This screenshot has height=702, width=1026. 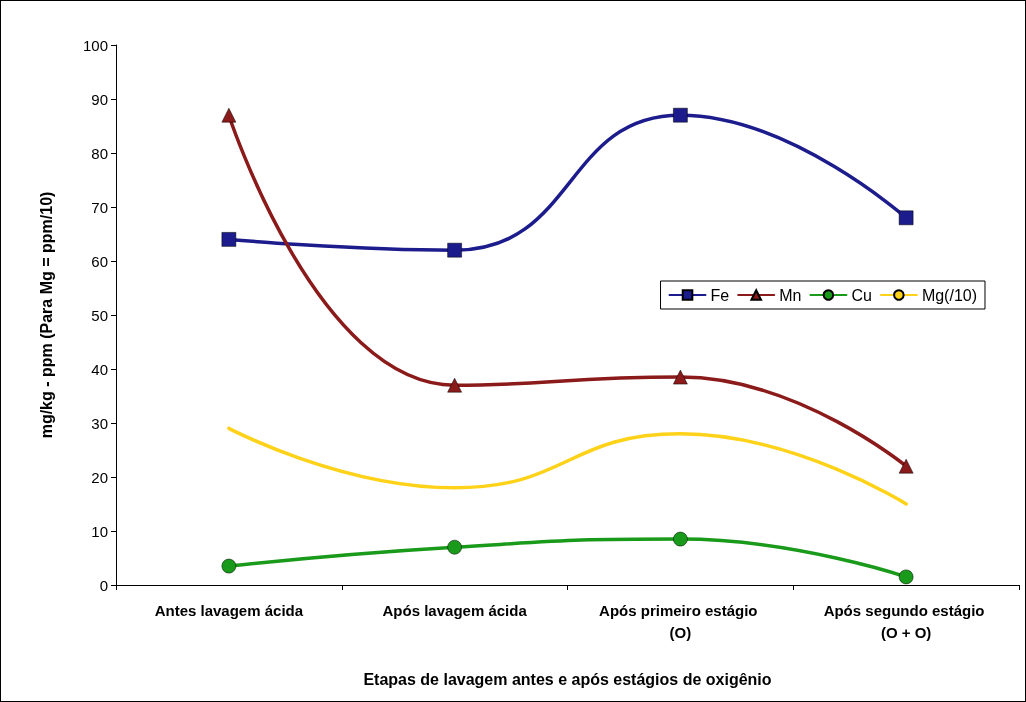 I want to click on y-tick-label: 10, so click(x=99, y=531).